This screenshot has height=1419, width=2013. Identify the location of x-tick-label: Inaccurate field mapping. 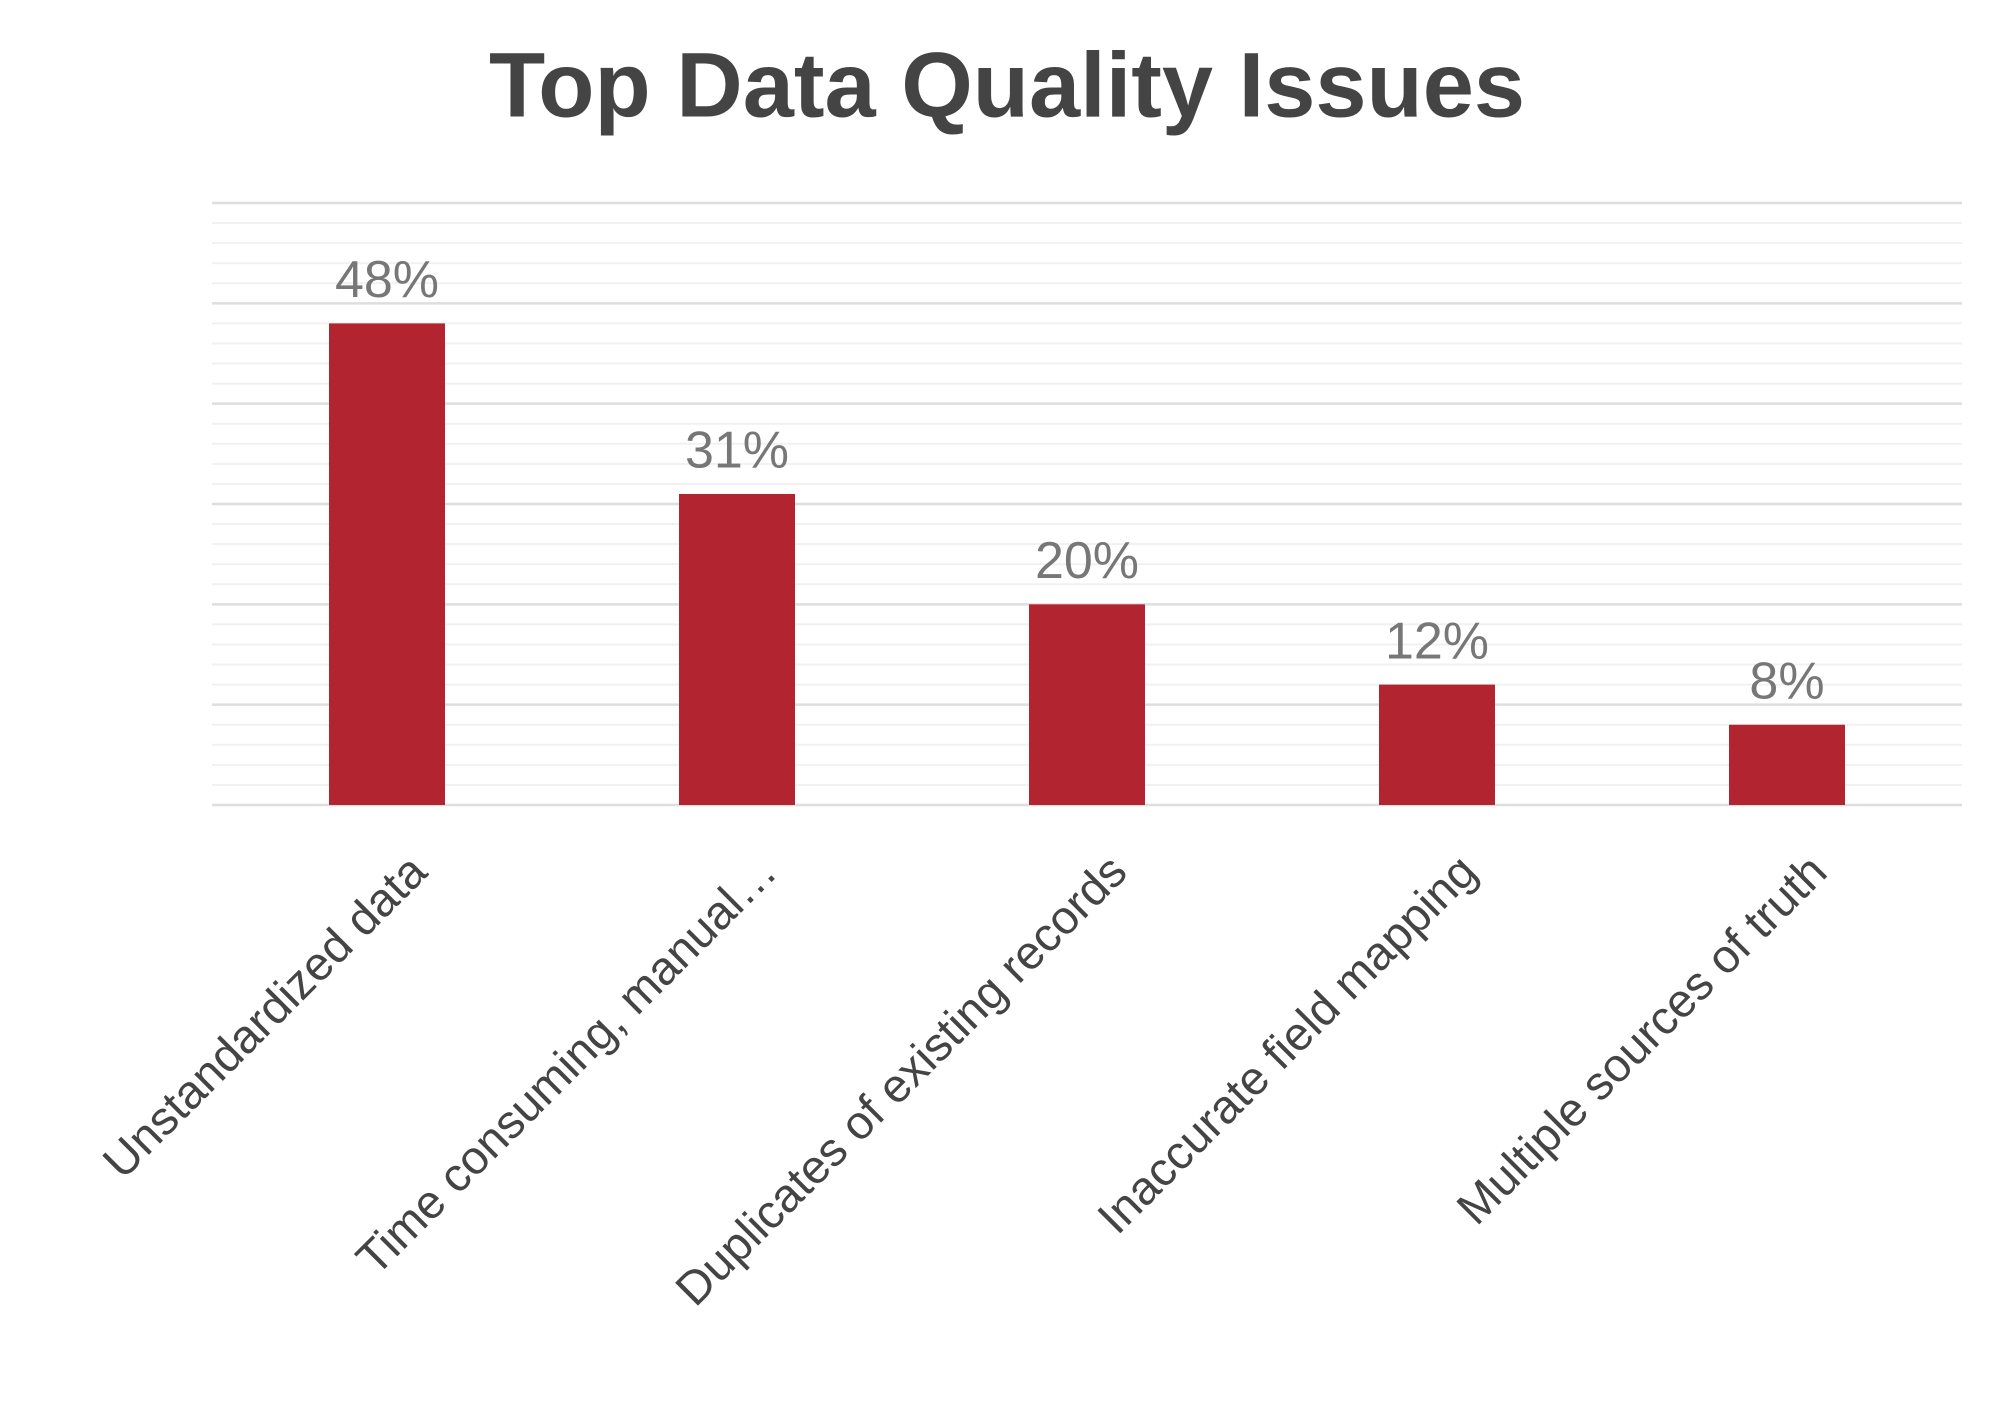
(1287, 1044).